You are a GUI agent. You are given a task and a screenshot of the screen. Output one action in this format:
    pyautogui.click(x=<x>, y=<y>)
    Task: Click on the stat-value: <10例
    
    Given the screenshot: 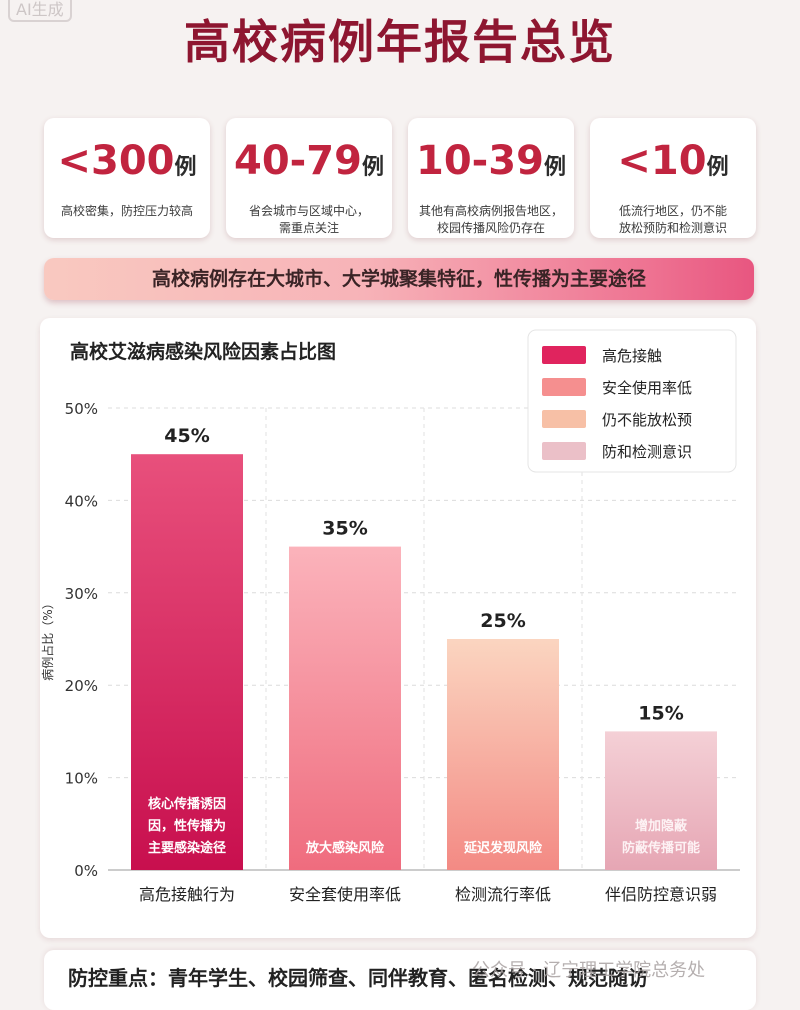 What is the action you would take?
    pyautogui.click(x=673, y=161)
    